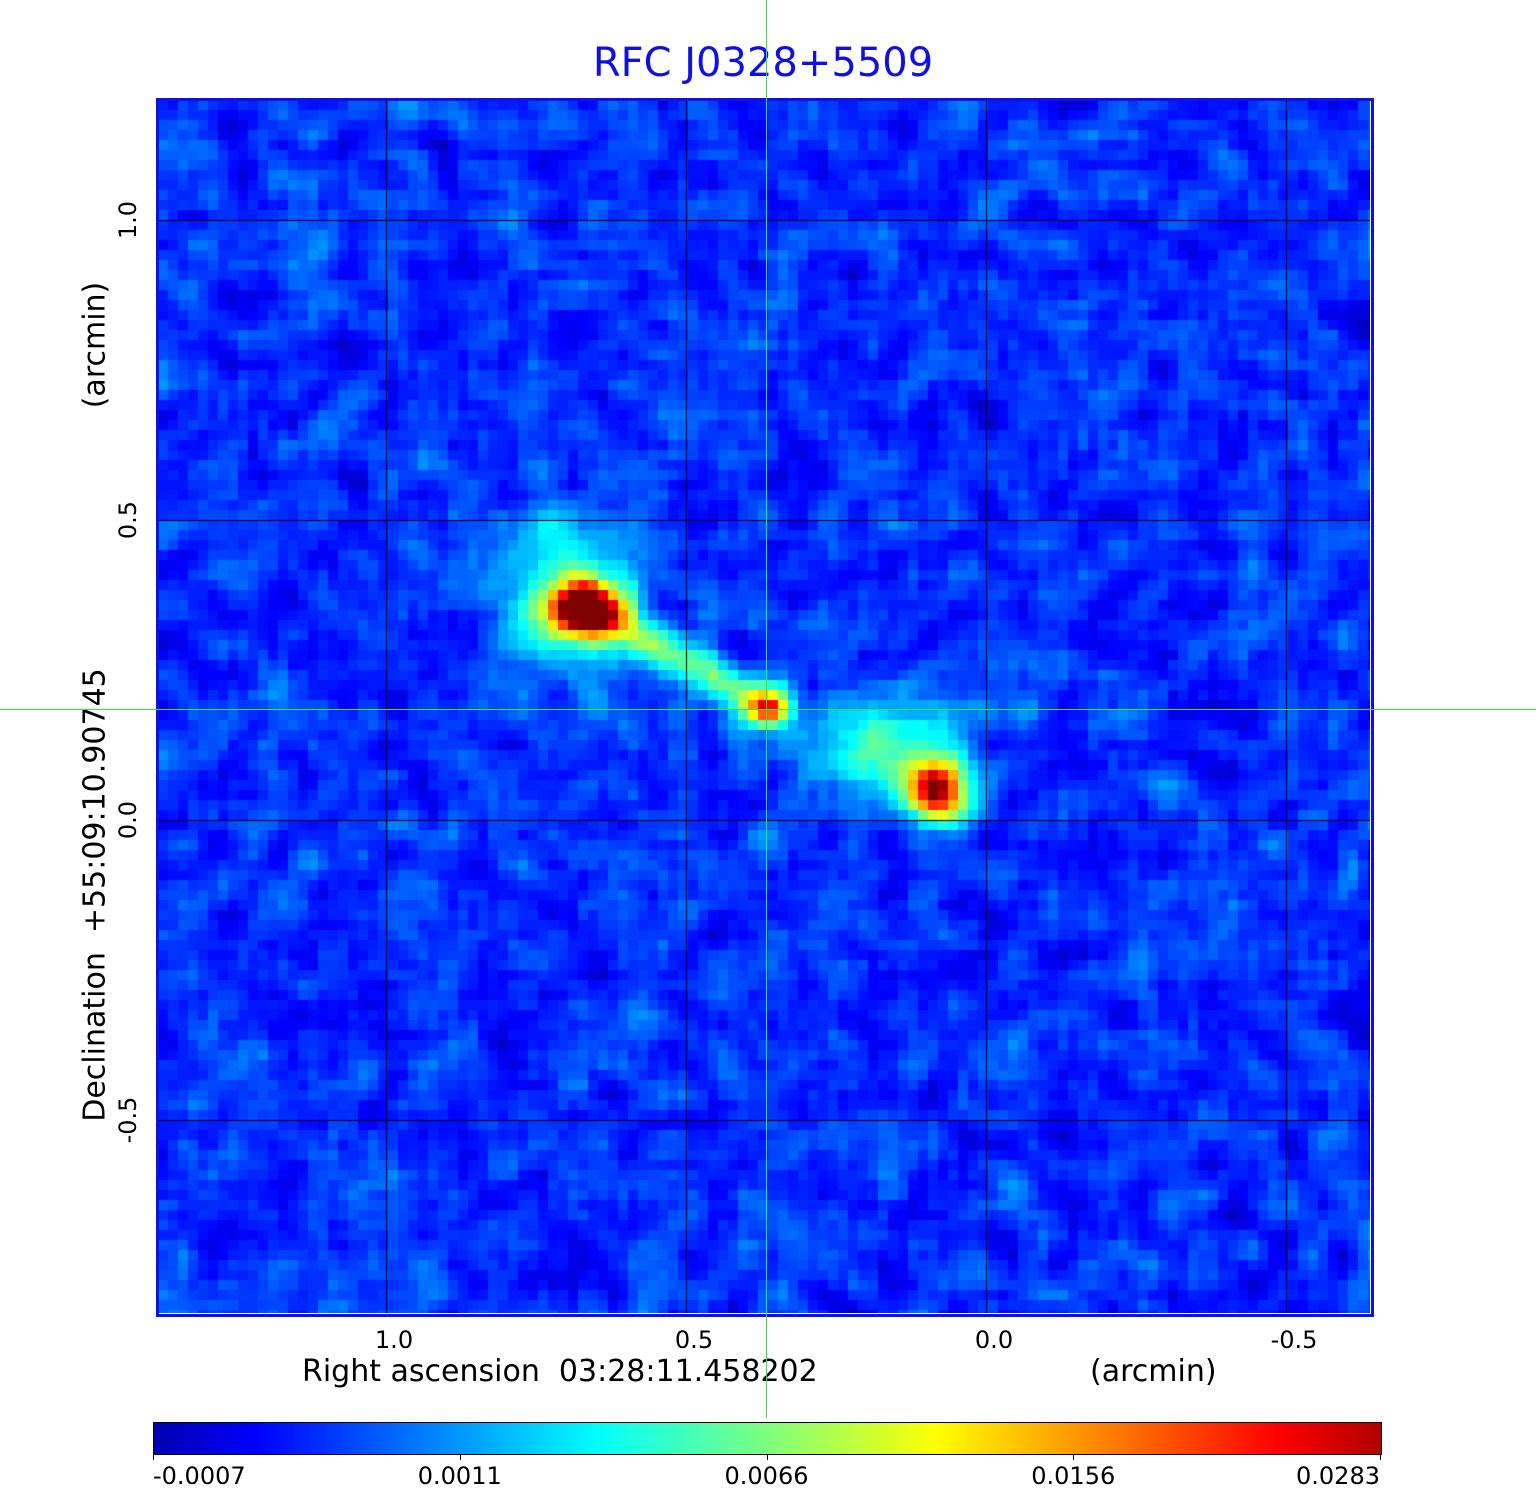 This screenshot has width=1536, height=1511. What do you see at coordinates (1294, 1340) in the screenshot?
I see `x-tick-label: -0.5` at bounding box center [1294, 1340].